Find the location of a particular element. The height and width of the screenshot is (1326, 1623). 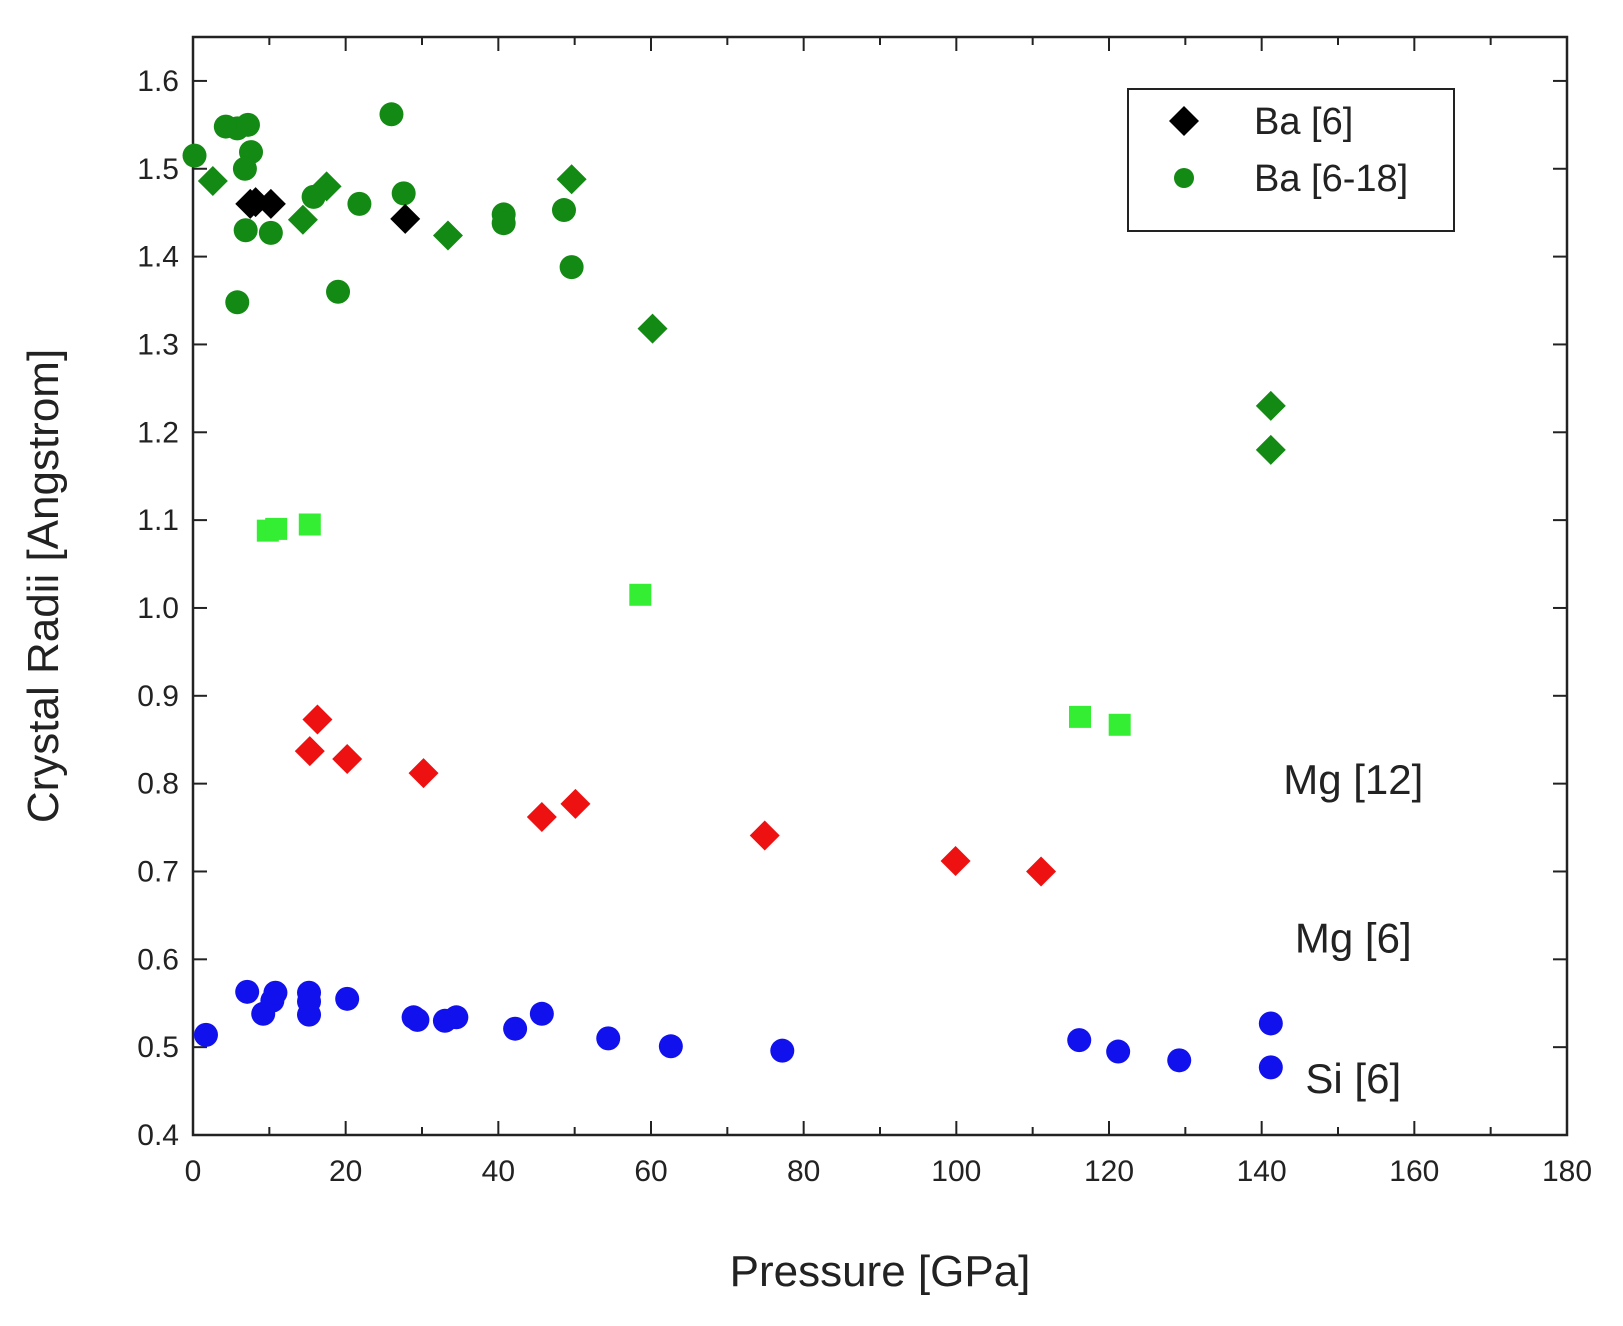

y-tick-label: 1.2 is located at coordinates (158, 432).